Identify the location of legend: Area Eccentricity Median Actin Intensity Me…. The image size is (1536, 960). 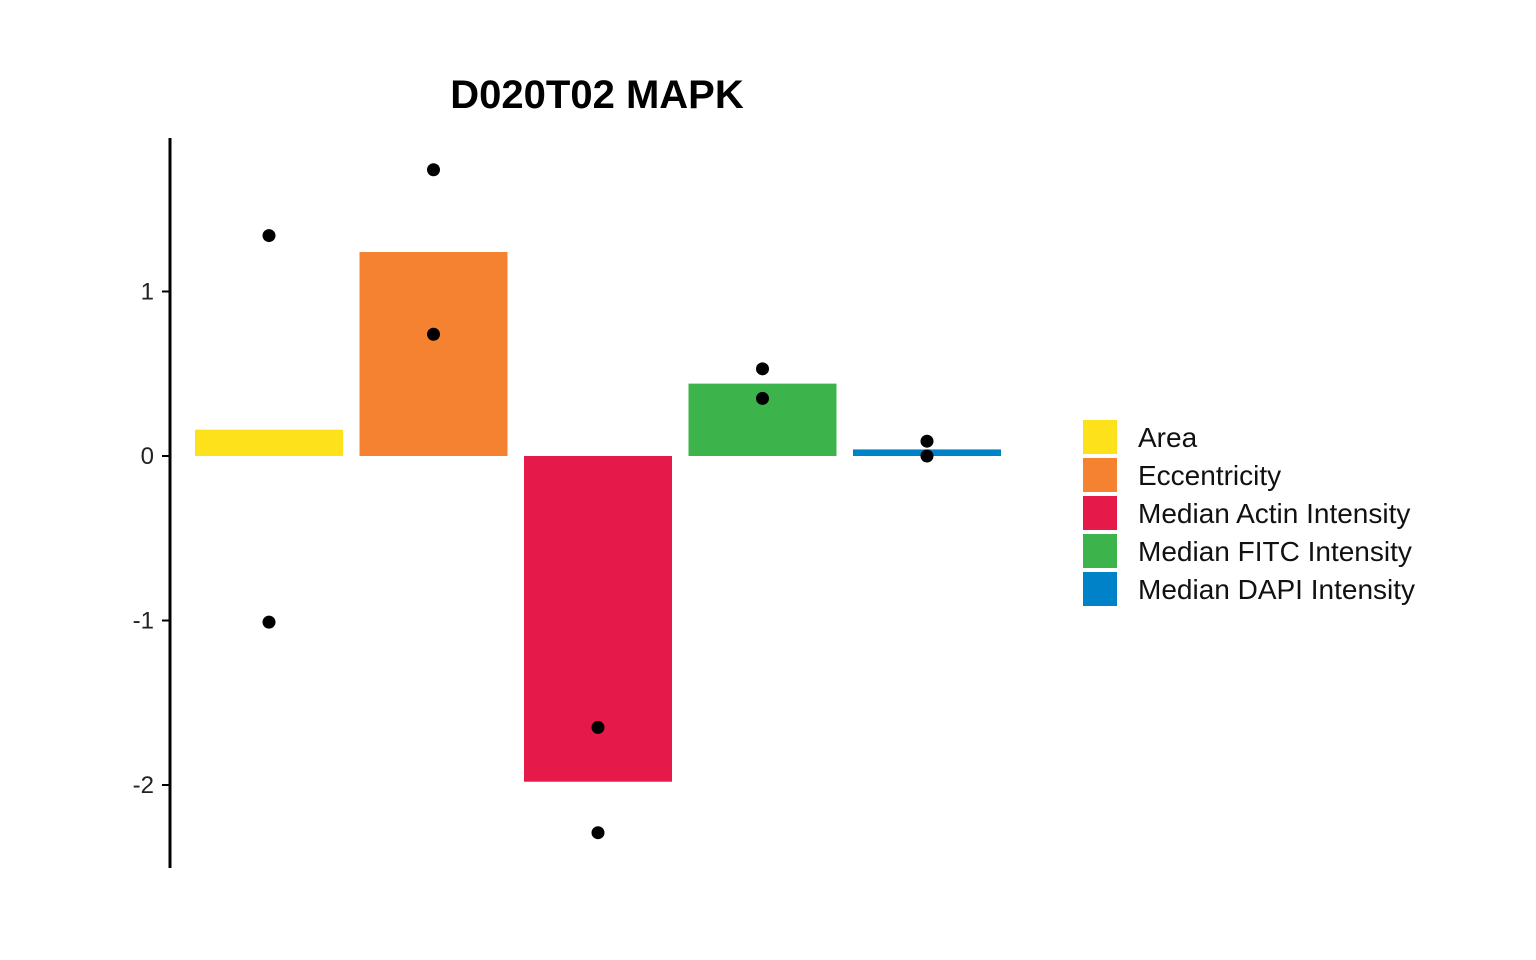
(1249, 513).